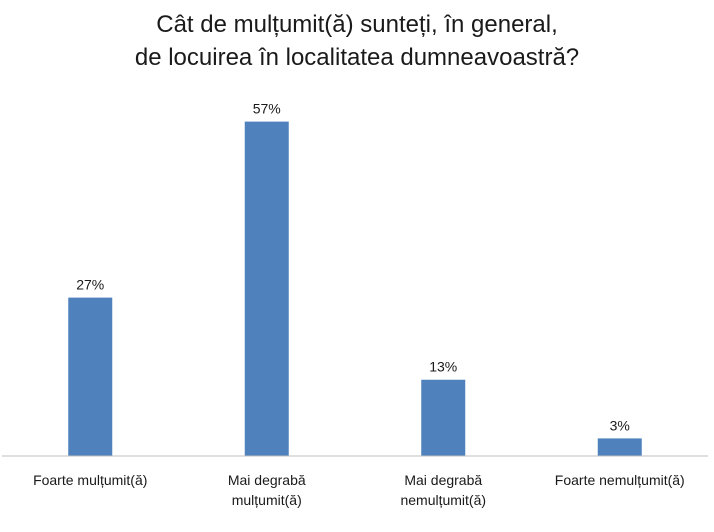 The height and width of the screenshot is (532, 714). What do you see at coordinates (620, 425) in the screenshot?
I see `data-label-3: 3%` at bounding box center [620, 425].